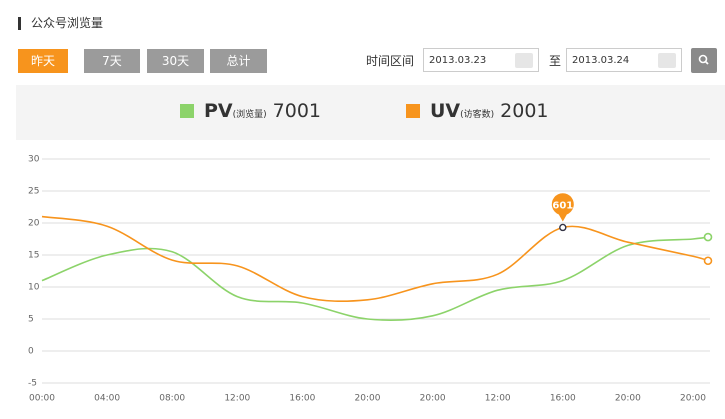 This screenshot has height=419, width=725. I want to click on end-date: 2013.03.24, so click(624, 60).